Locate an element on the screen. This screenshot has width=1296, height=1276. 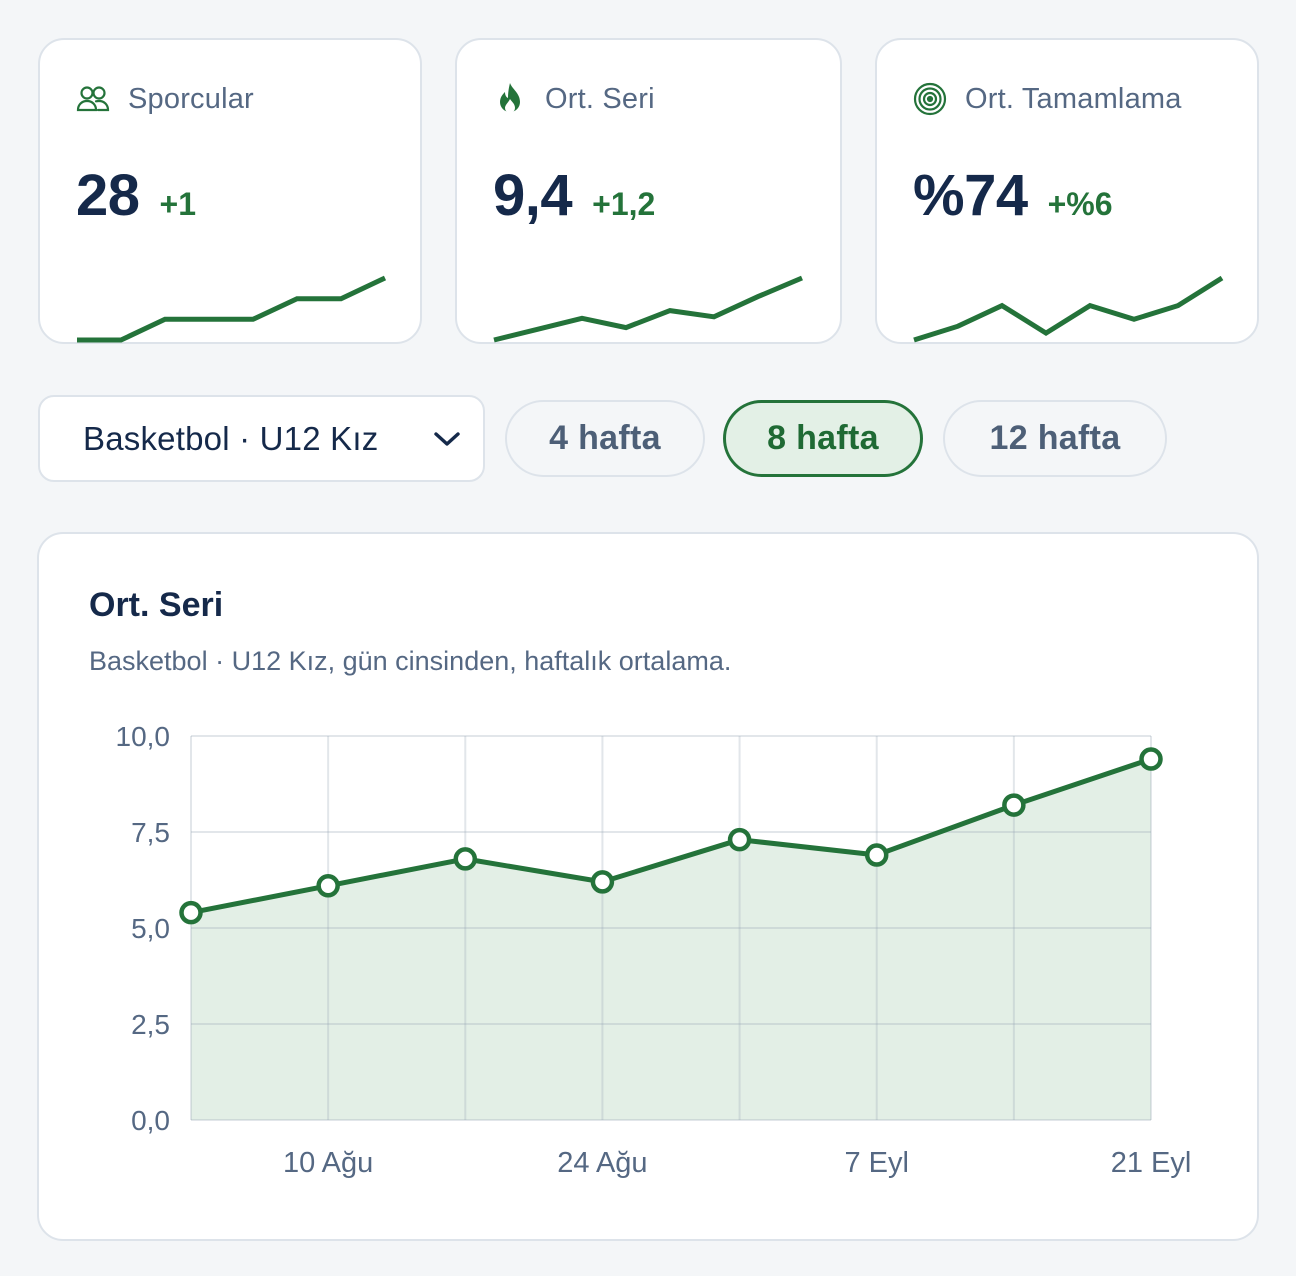
range-8-weeks-button: 8 hafta is located at coordinates (823, 438).